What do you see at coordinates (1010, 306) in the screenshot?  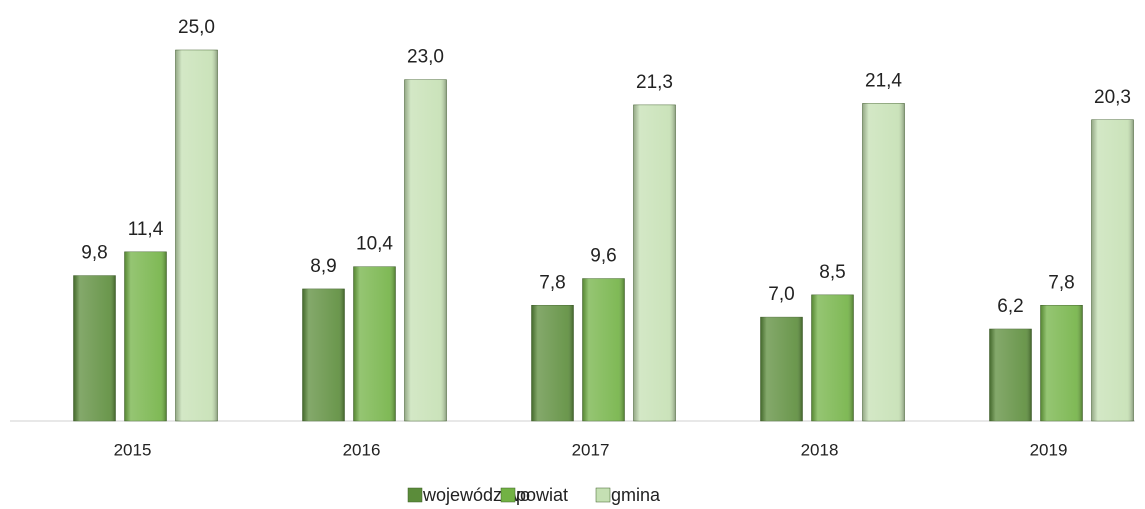 I see `data-label: 6,2` at bounding box center [1010, 306].